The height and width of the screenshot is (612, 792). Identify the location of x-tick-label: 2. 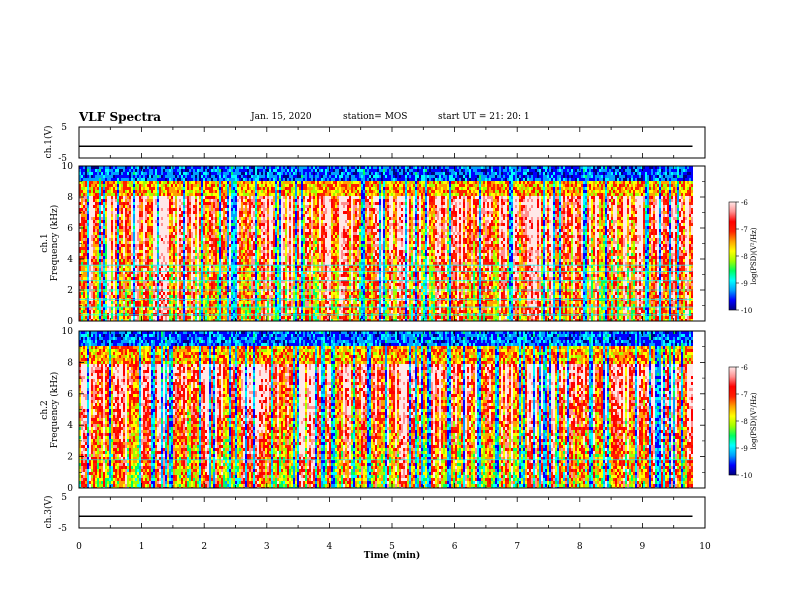
(204, 547).